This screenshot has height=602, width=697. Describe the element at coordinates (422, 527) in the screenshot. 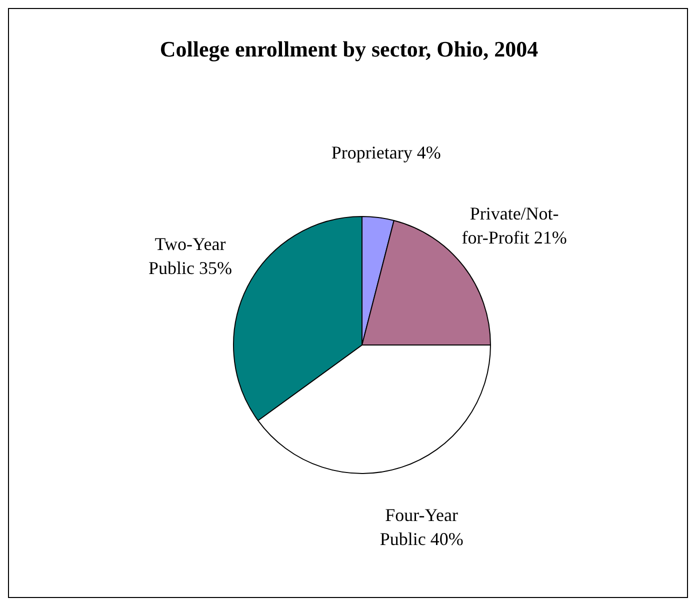

I see `slice-label: Four-Year Public 40%` at that location.